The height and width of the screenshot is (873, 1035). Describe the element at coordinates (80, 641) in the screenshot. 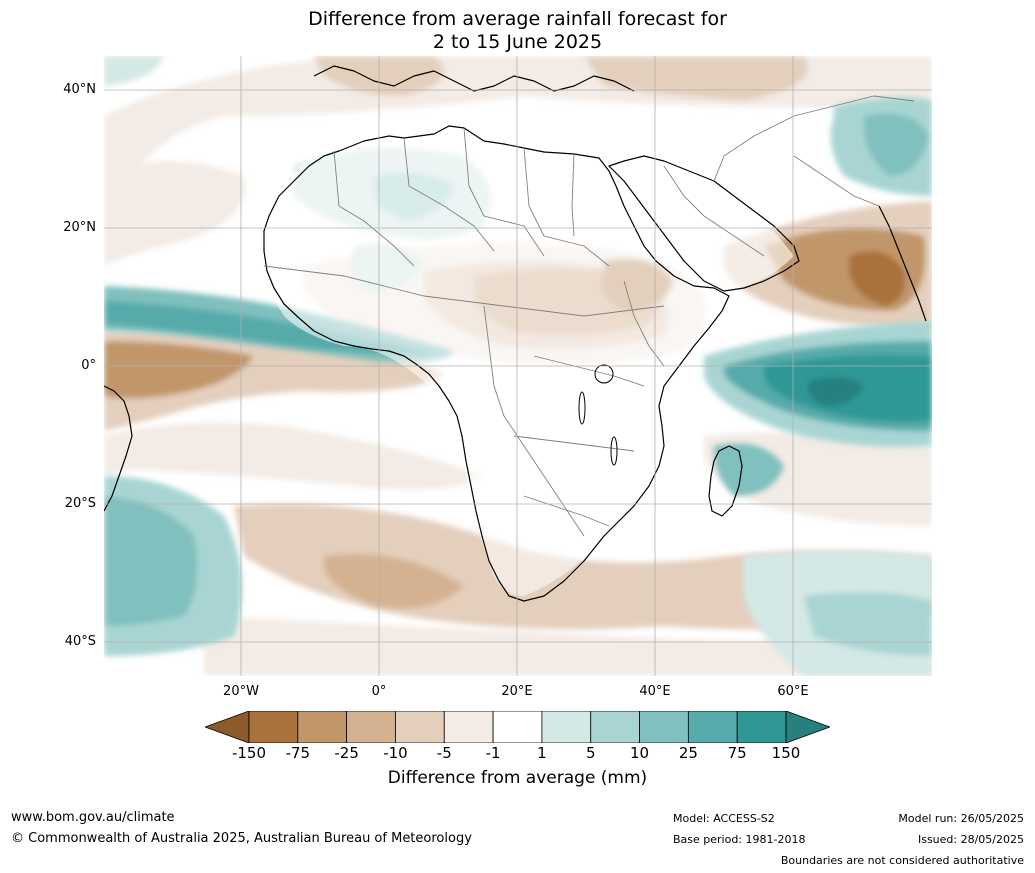

I see `lat-label-40s: 40°S` at that location.